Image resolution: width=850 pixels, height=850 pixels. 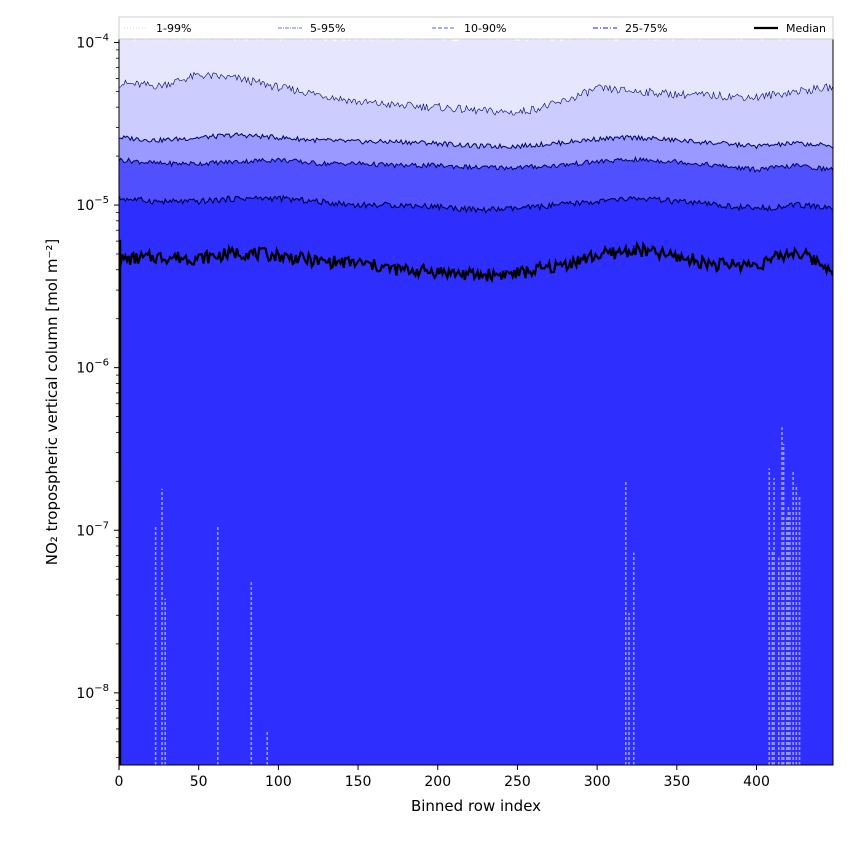 What do you see at coordinates (756, 782) in the screenshot?
I see `x-tick-label: 400` at bounding box center [756, 782].